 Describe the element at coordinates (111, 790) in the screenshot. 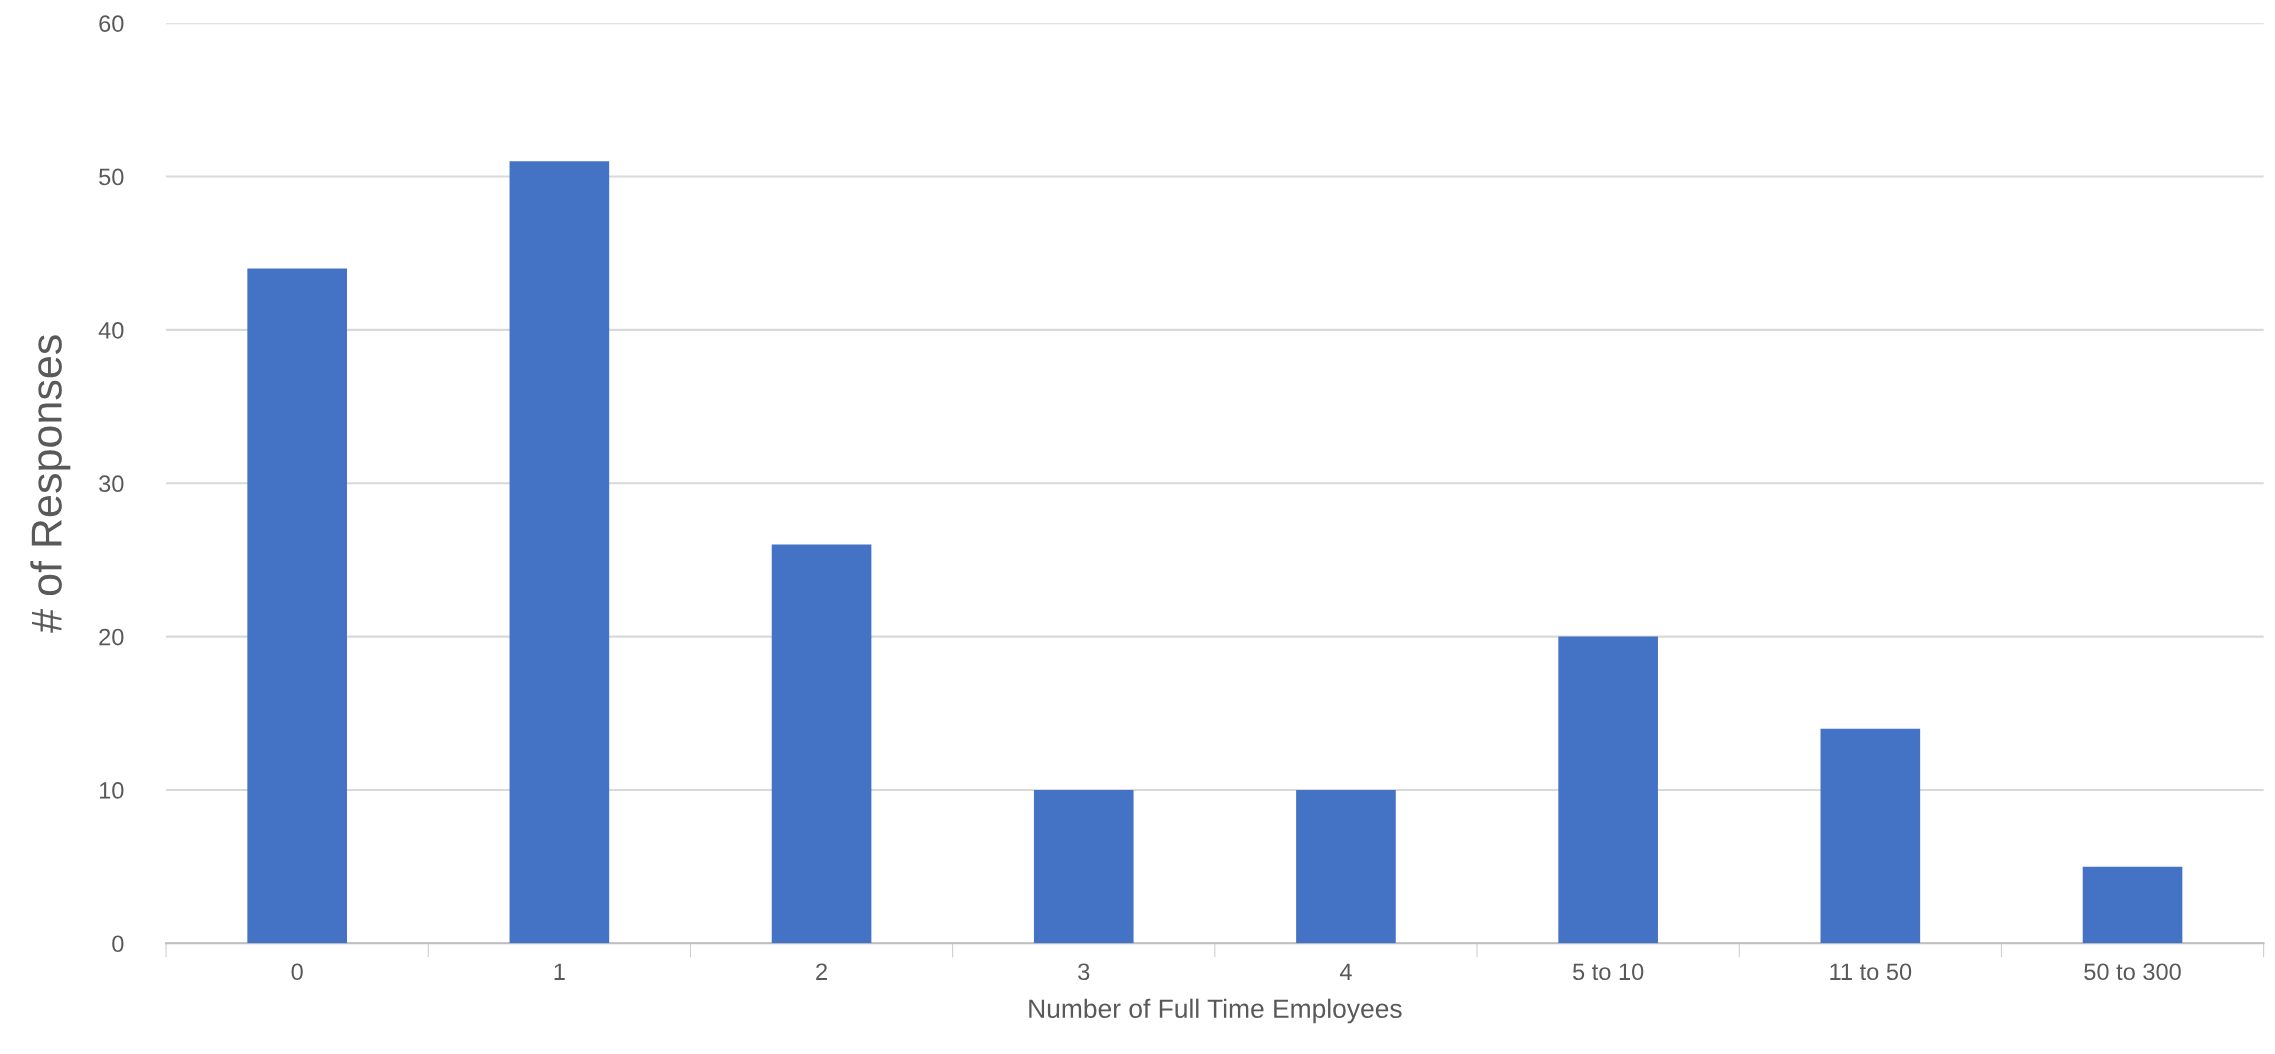

I see `y-tick-label: 10` at that location.